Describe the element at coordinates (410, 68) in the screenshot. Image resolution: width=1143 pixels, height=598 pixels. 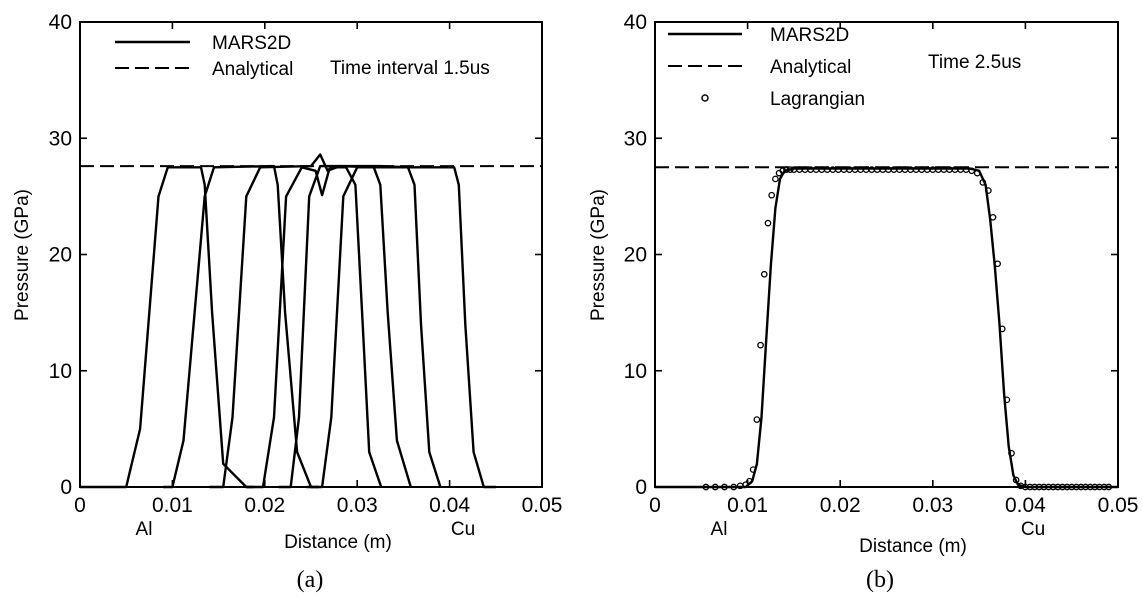
I see `time-annotation: Time interval 1.5us` at that location.